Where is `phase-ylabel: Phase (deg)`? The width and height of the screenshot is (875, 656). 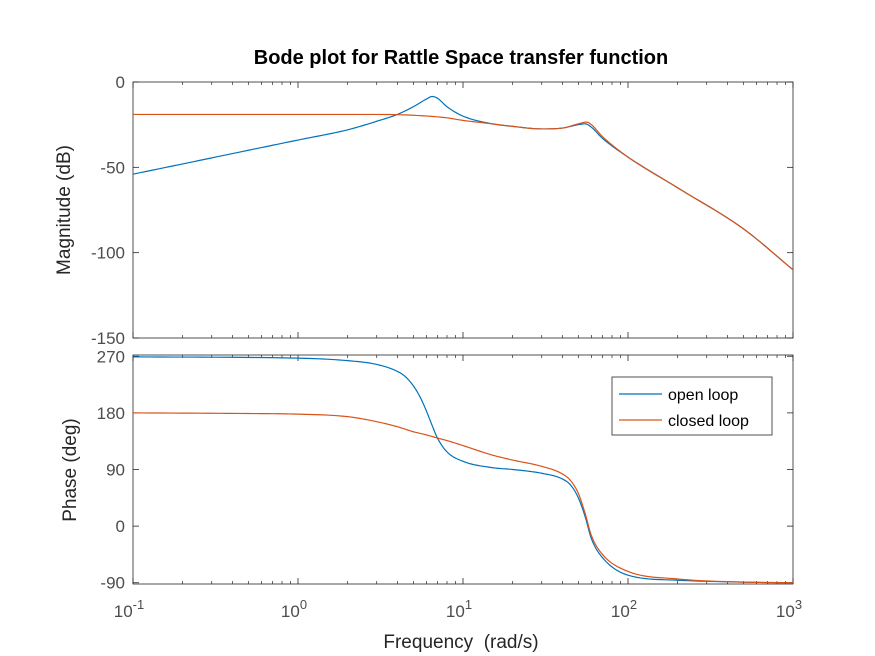 phase-ylabel: Phase (deg) is located at coordinates (70, 470).